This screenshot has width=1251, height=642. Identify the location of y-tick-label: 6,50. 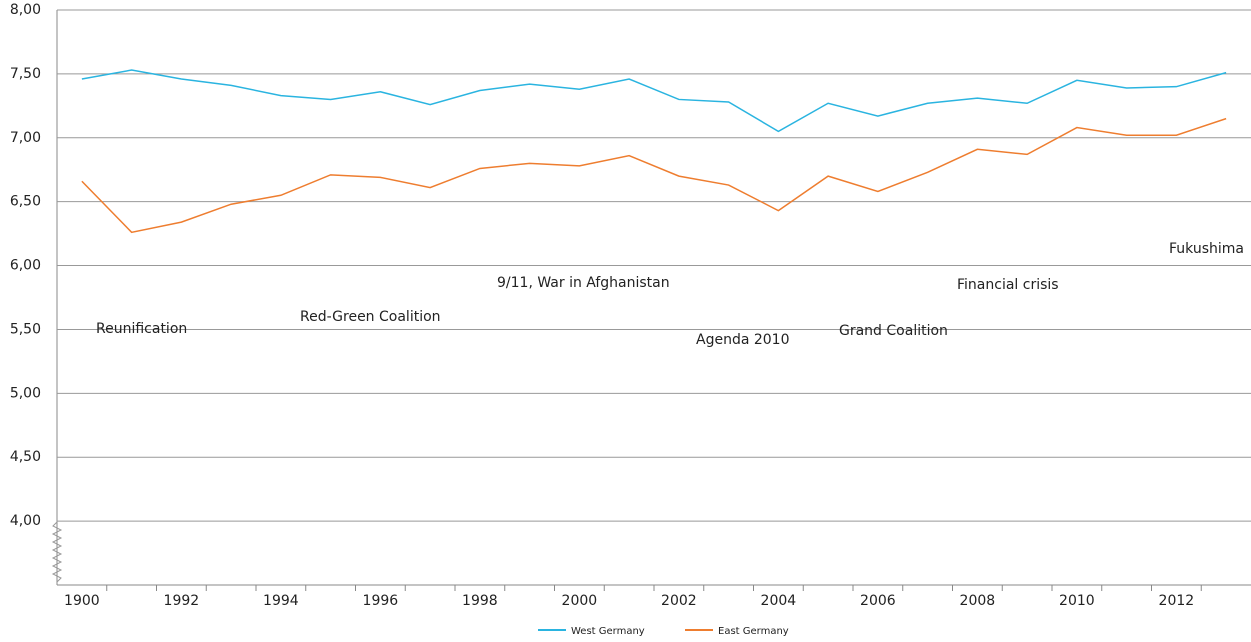
(25, 202).